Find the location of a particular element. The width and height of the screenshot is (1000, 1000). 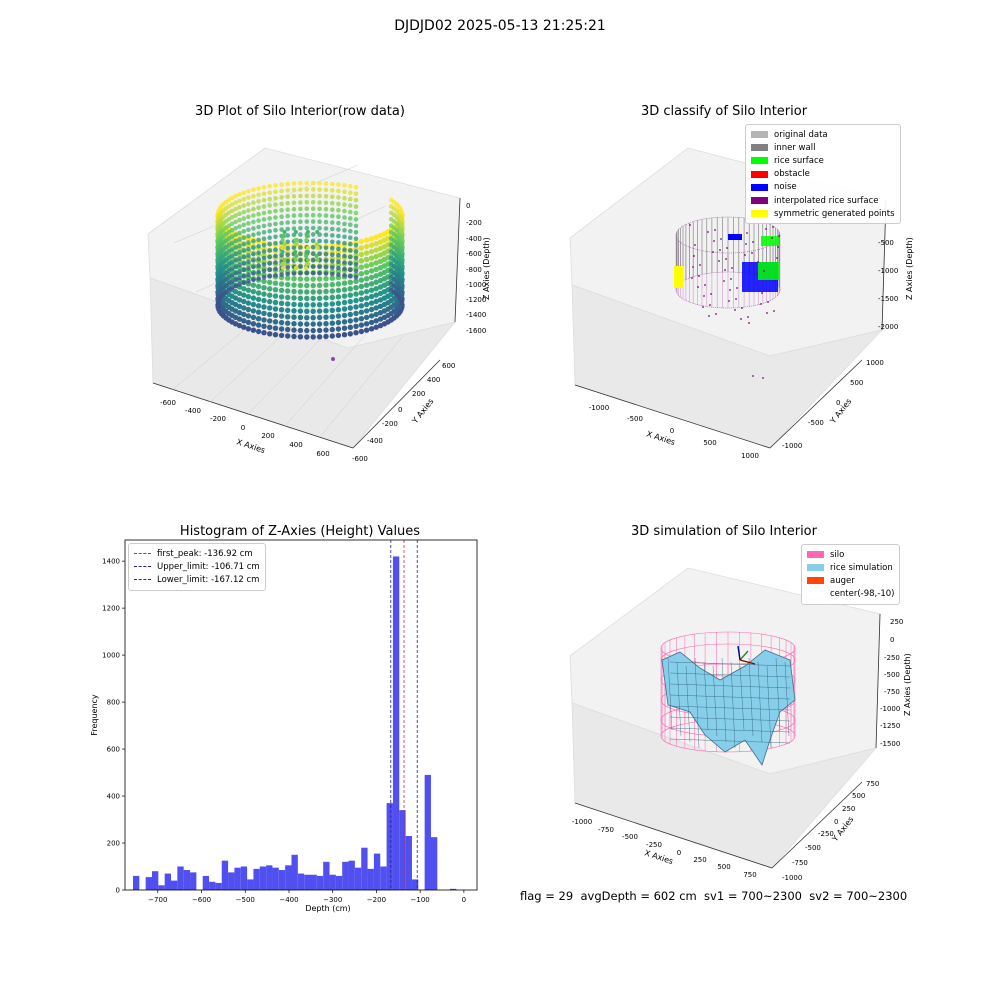

legend-item-center: center(-98,-10) is located at coordinates (850, 594).